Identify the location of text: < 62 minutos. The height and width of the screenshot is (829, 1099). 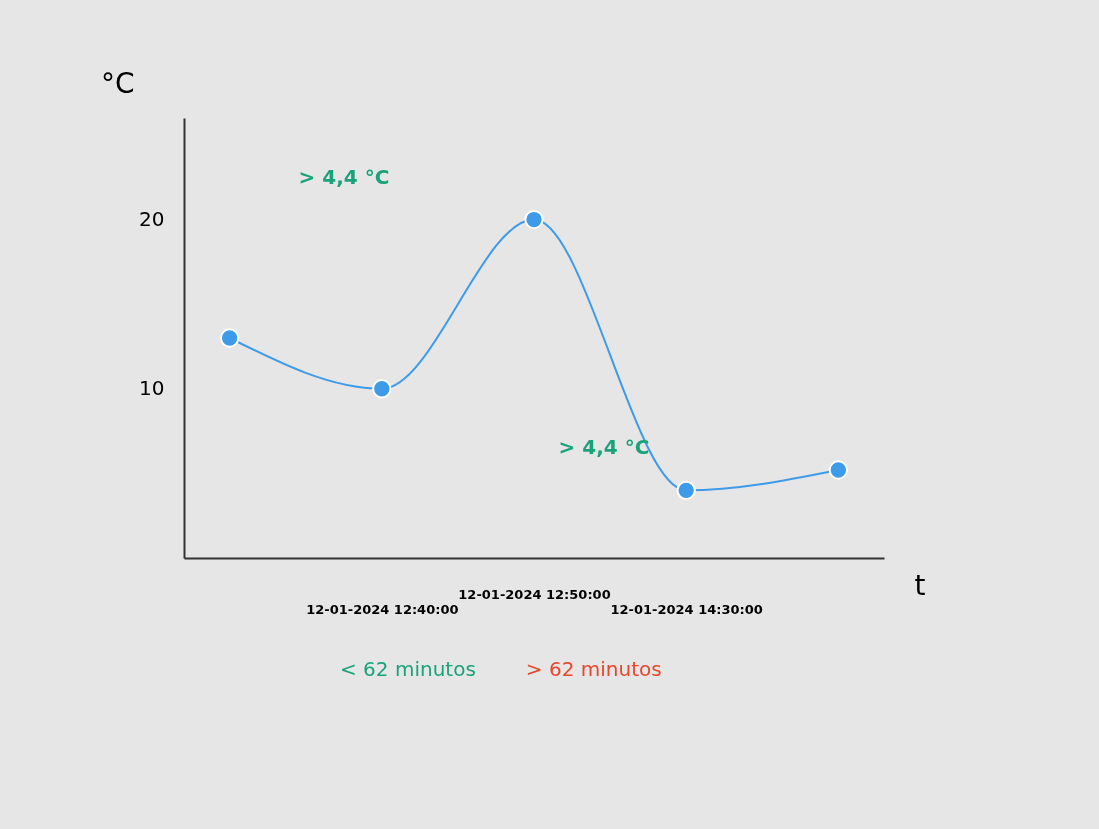
(408, 669).